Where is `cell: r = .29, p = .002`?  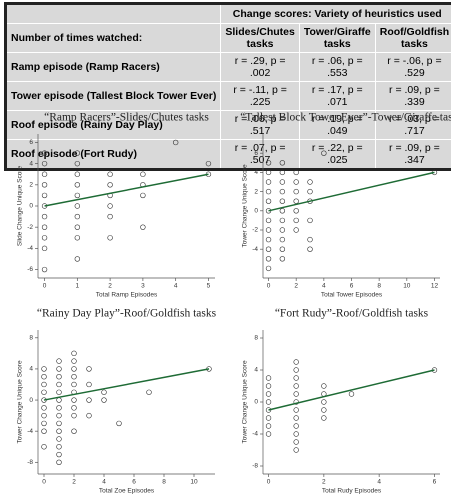
cell: r = .29, p = .002 is located at coordinates (260, 67).